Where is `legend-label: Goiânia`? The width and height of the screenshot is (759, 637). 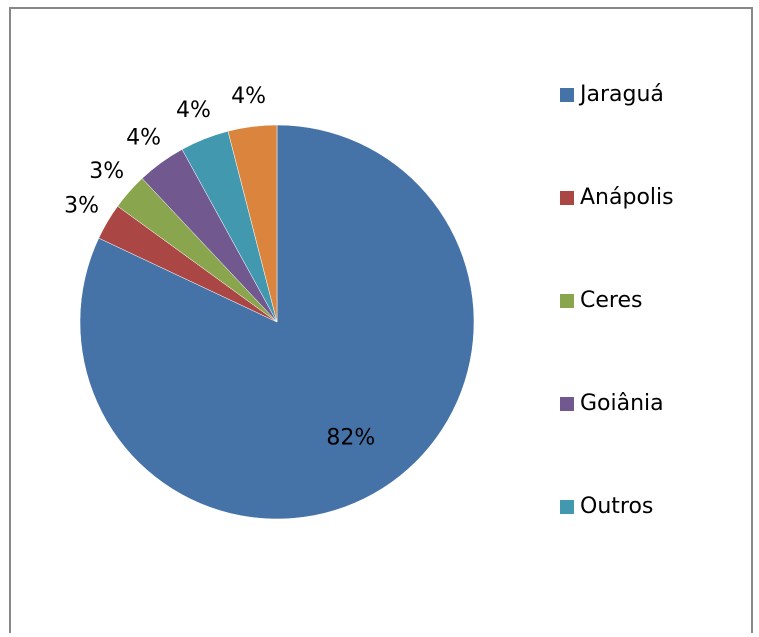
legend-label: Goiânia is located at coordinates (622, 403).